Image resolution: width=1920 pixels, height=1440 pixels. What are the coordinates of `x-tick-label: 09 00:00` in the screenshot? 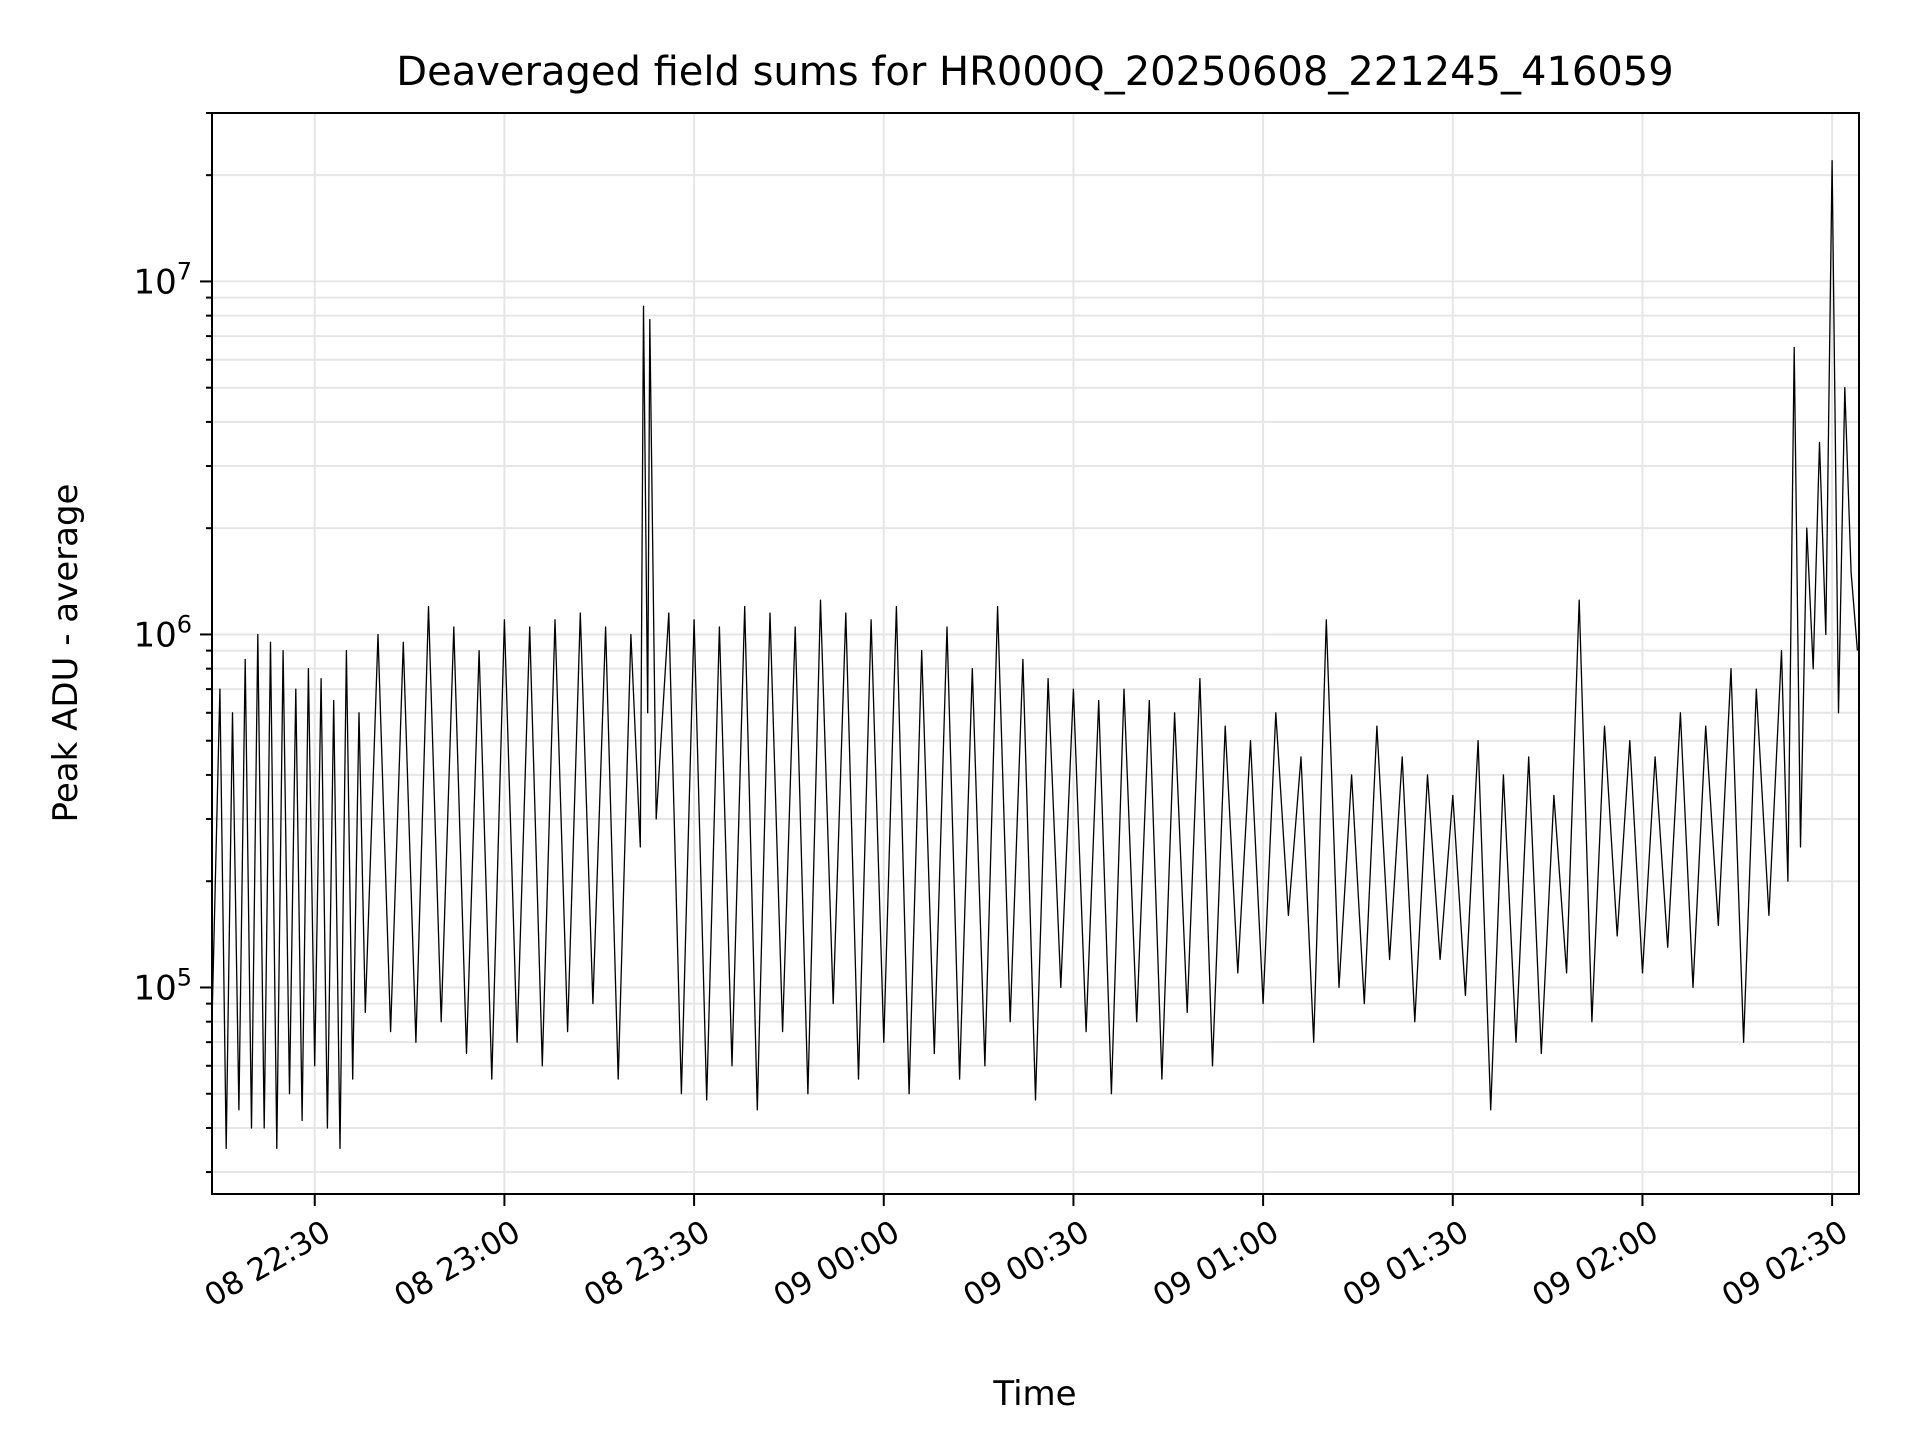 It's located at (837, 1264).